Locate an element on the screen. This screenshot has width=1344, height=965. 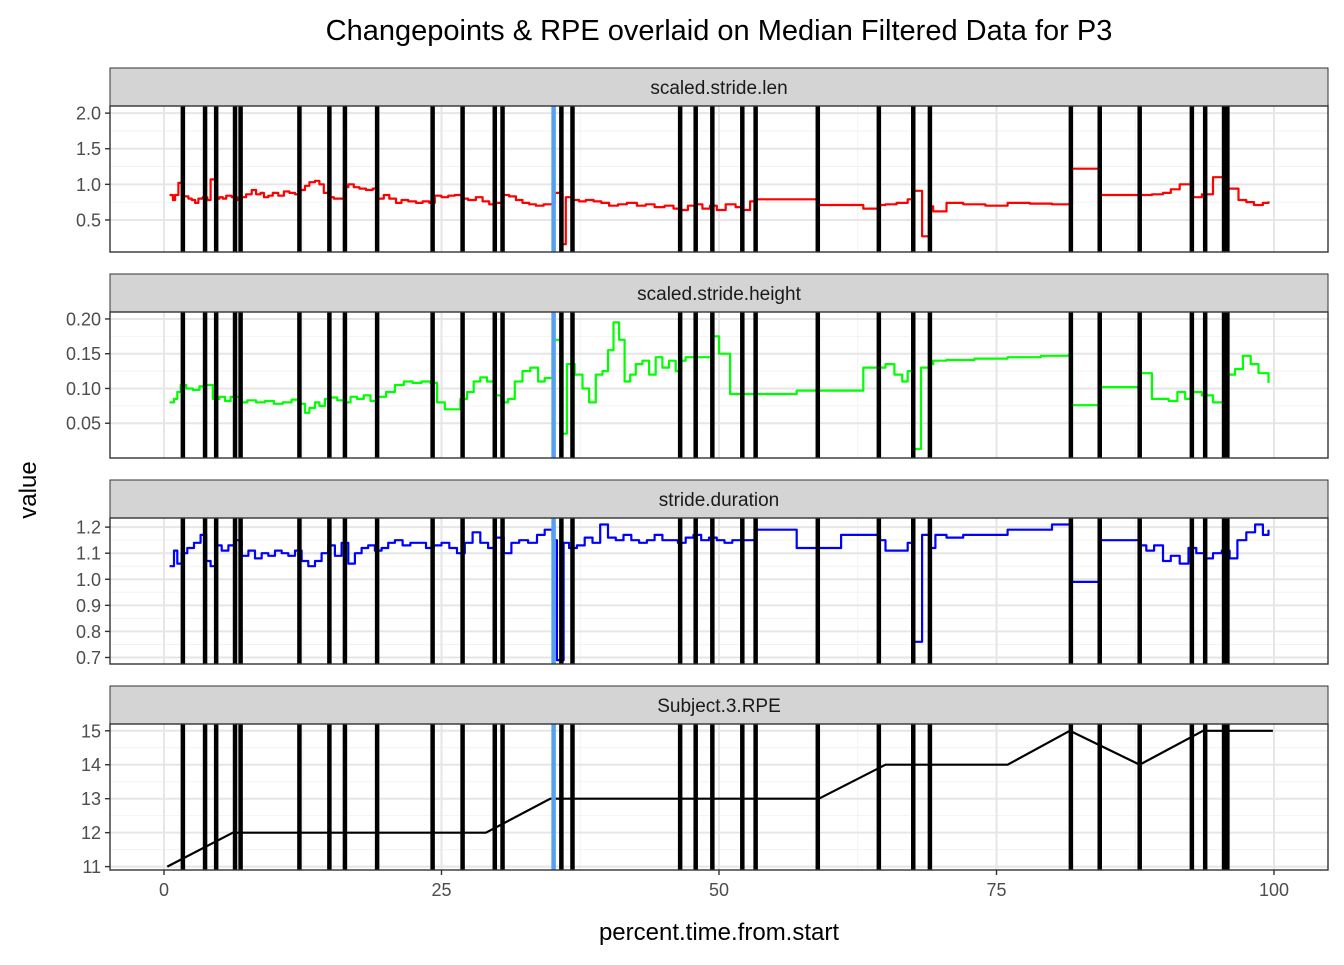
x-tick-label: 75 is located at coordinates (996, 890).